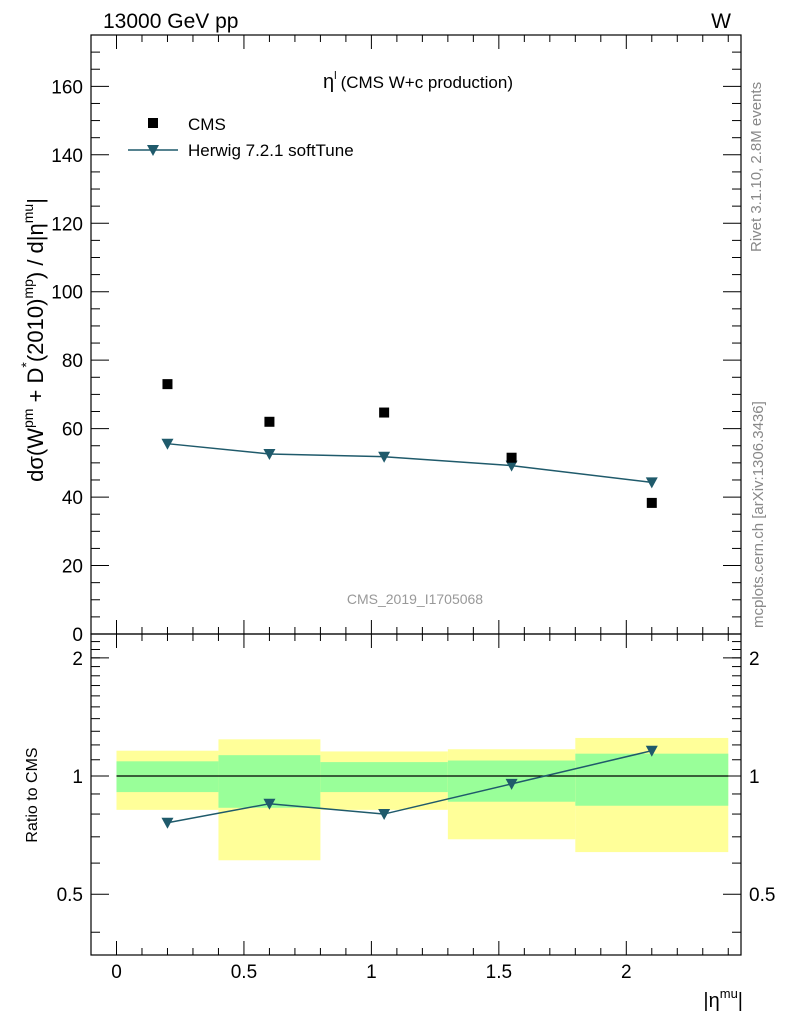 The image size is (786, 1024). I want to click on y-axis-label-ratio: Ratio to CMS, so click(32, 794).